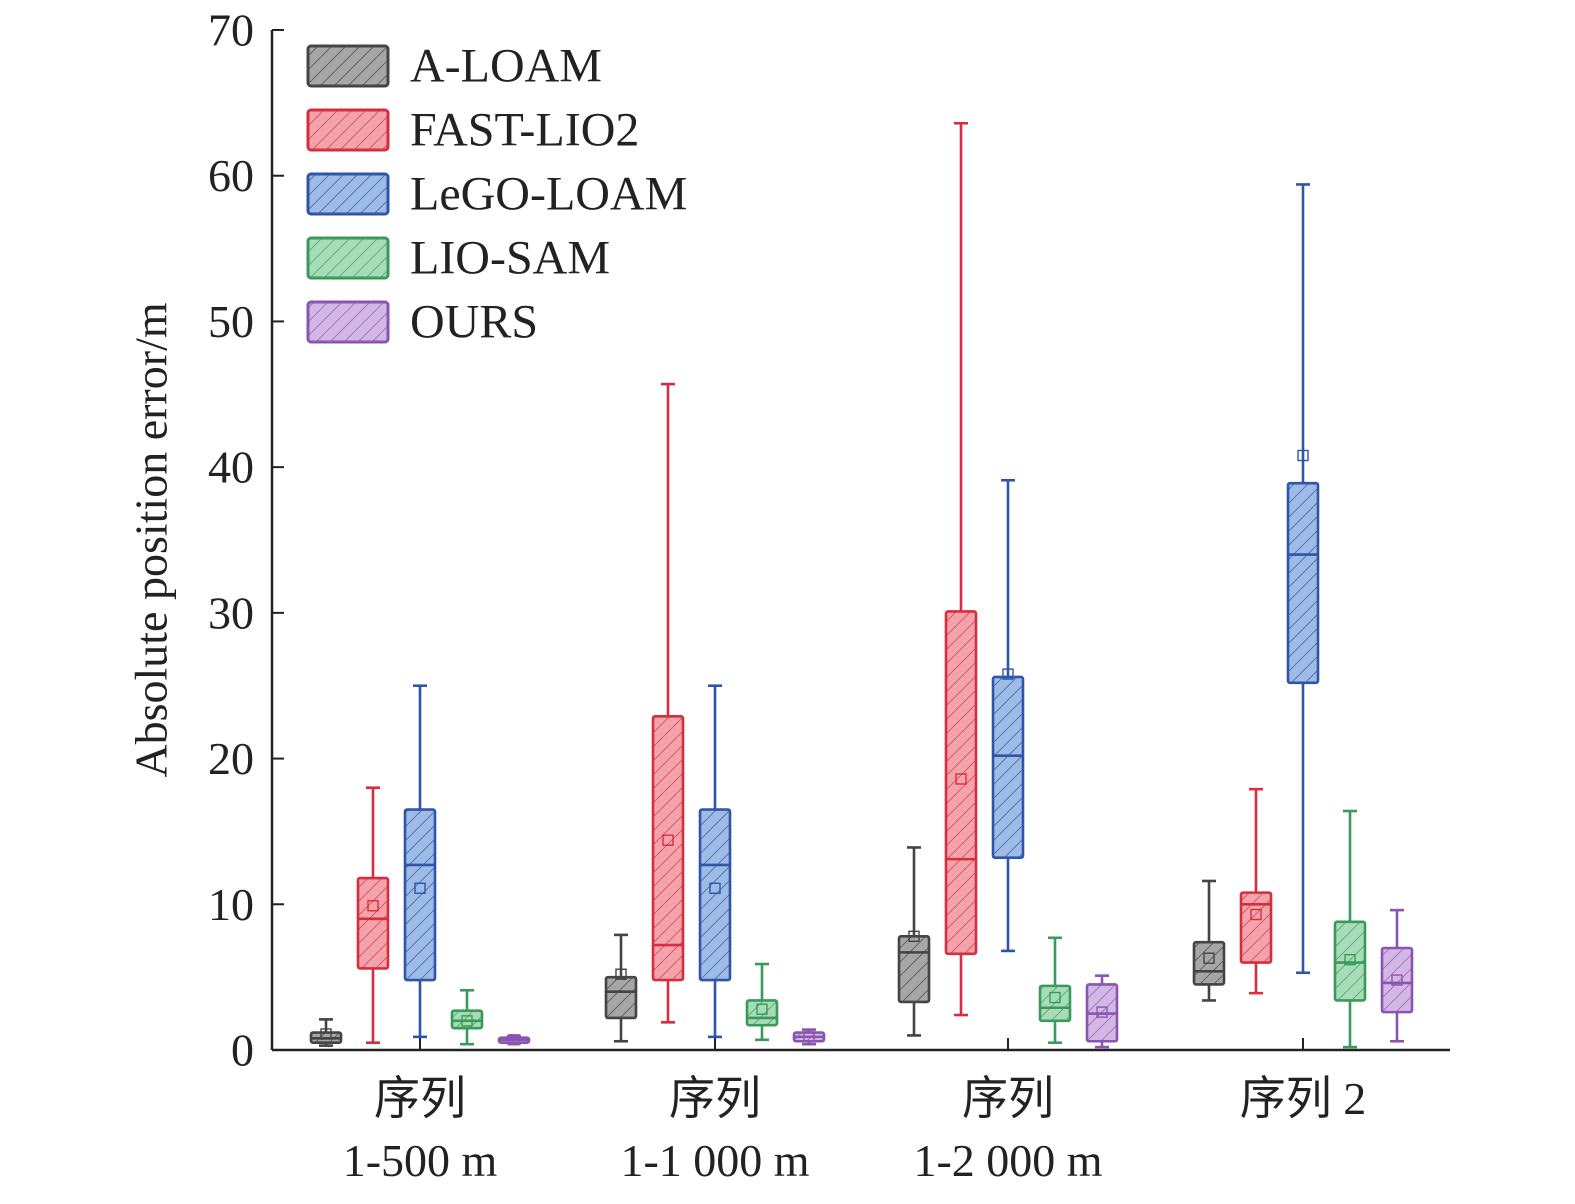 The height and width of the screenshot is (1204, 1575). What do you see at coordinates (474, 322) in the screenshot?
I see `legend-label: OURS` at bounding box center [474, 322].